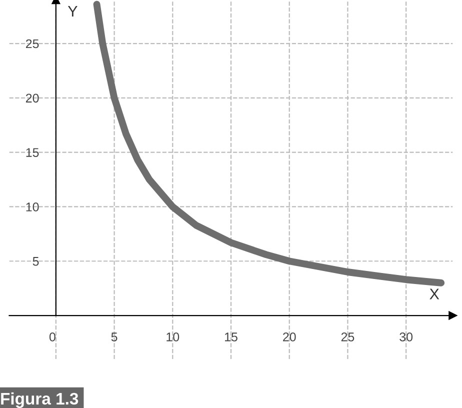 The height and width of the screenshot is (408, 462). Describe the element at coordinates (347, 337) in the screenshot. I see `x-tick-label: 25` at that location.